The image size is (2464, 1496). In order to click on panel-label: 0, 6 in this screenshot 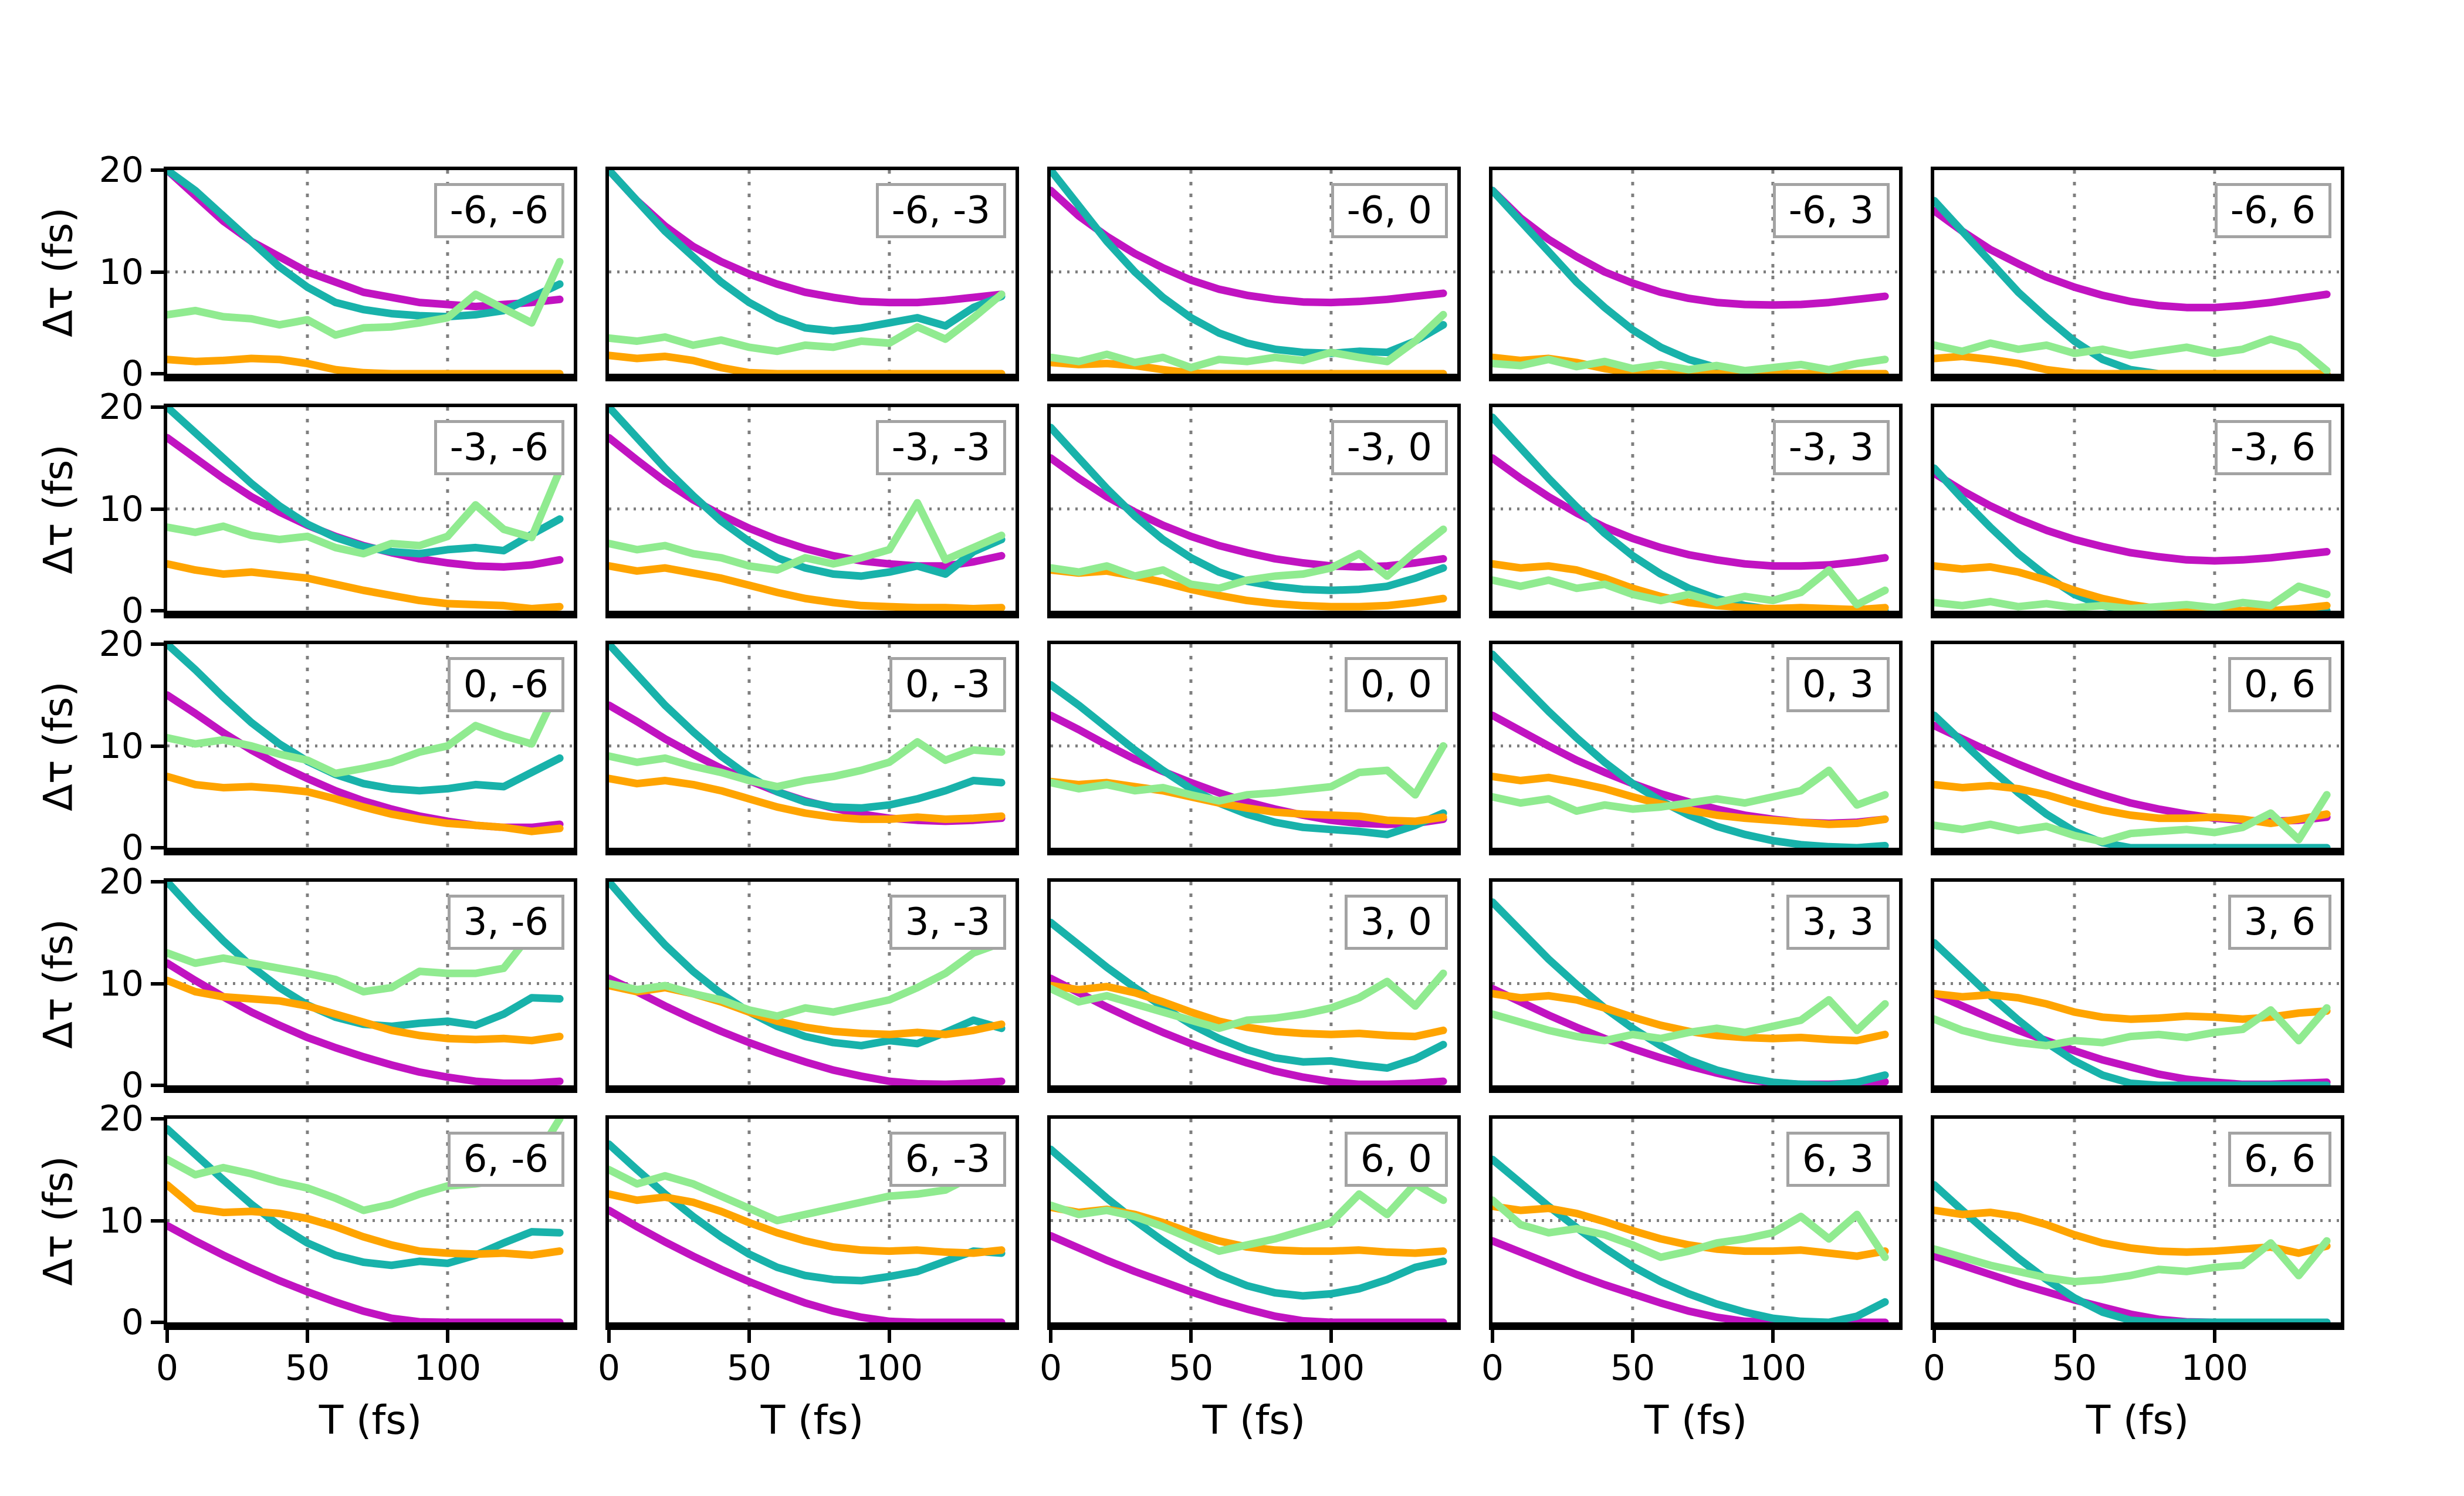, I will do `click(2279, 685)`.